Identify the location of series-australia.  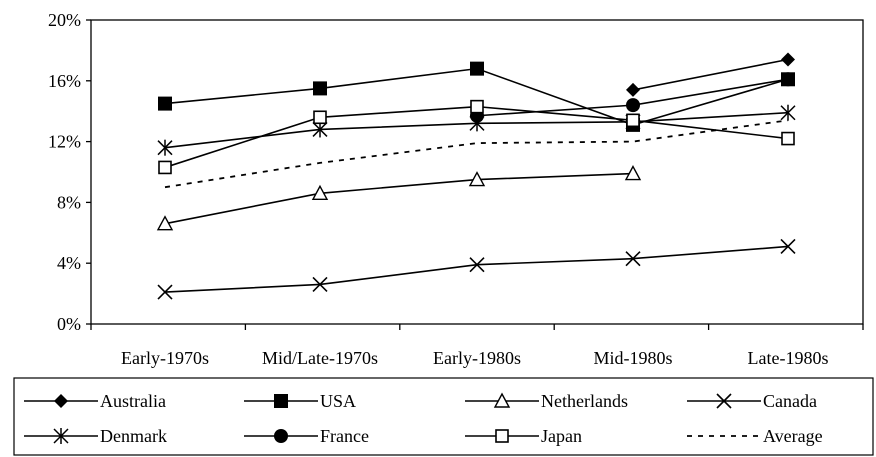
(710, 74).